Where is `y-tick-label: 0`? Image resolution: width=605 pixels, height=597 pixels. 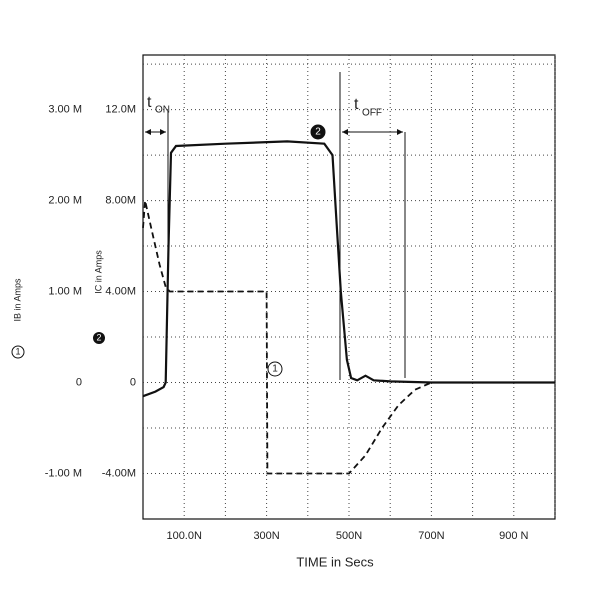 y-tick-label: 0 is located at coordinates (79, 382).